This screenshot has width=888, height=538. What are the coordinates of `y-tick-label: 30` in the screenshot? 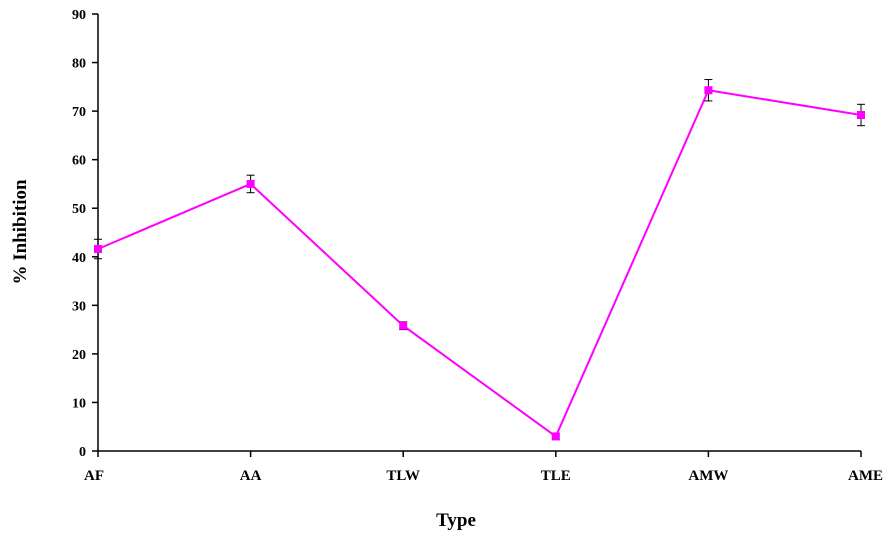 It's located at (79, 306).